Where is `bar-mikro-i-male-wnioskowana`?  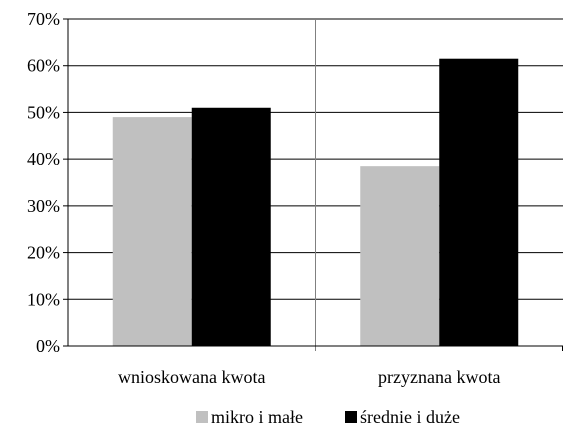 bar-mikro-i-male-wnioskowana is located at coordinates (152, 231).